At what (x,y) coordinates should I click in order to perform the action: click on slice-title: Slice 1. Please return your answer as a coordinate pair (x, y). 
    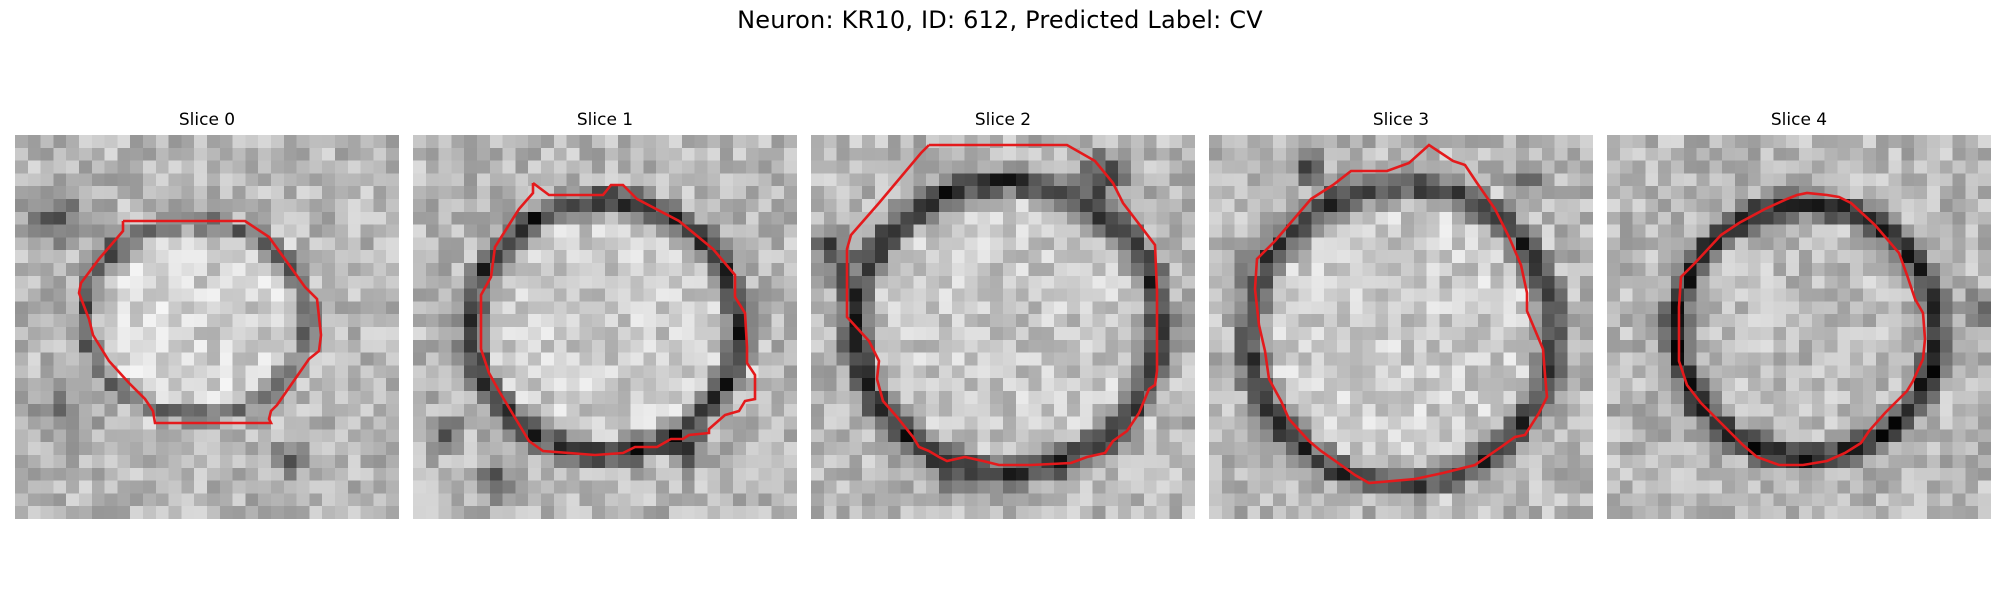
    Looking at the image, I should click on (605, 120).